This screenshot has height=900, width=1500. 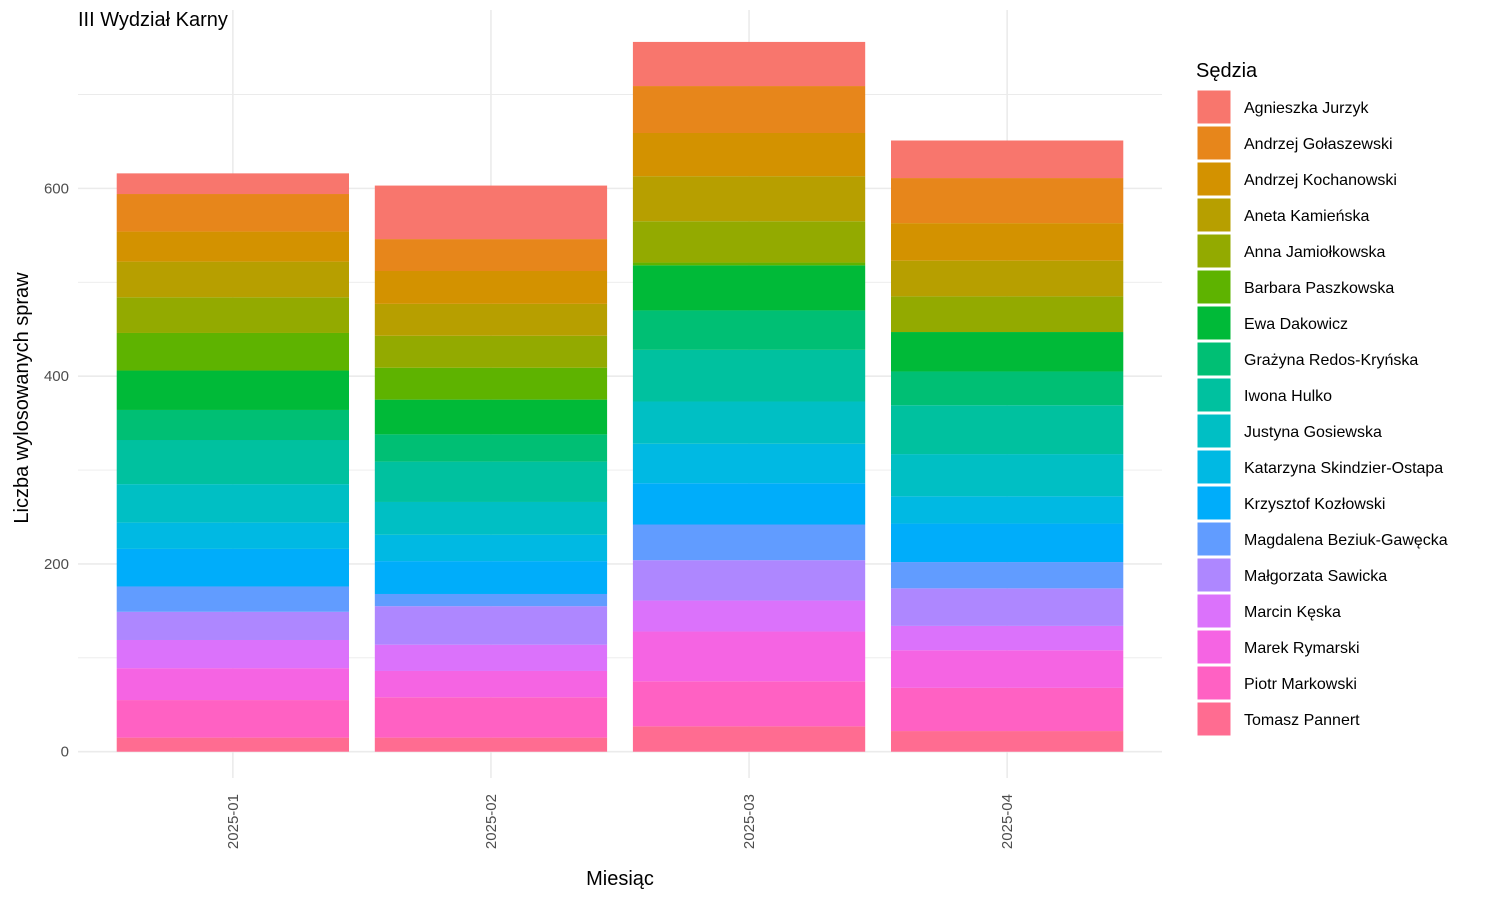 I want to click on legend-label: Andrzej Kochanowski, so click(x=1320, y=180).